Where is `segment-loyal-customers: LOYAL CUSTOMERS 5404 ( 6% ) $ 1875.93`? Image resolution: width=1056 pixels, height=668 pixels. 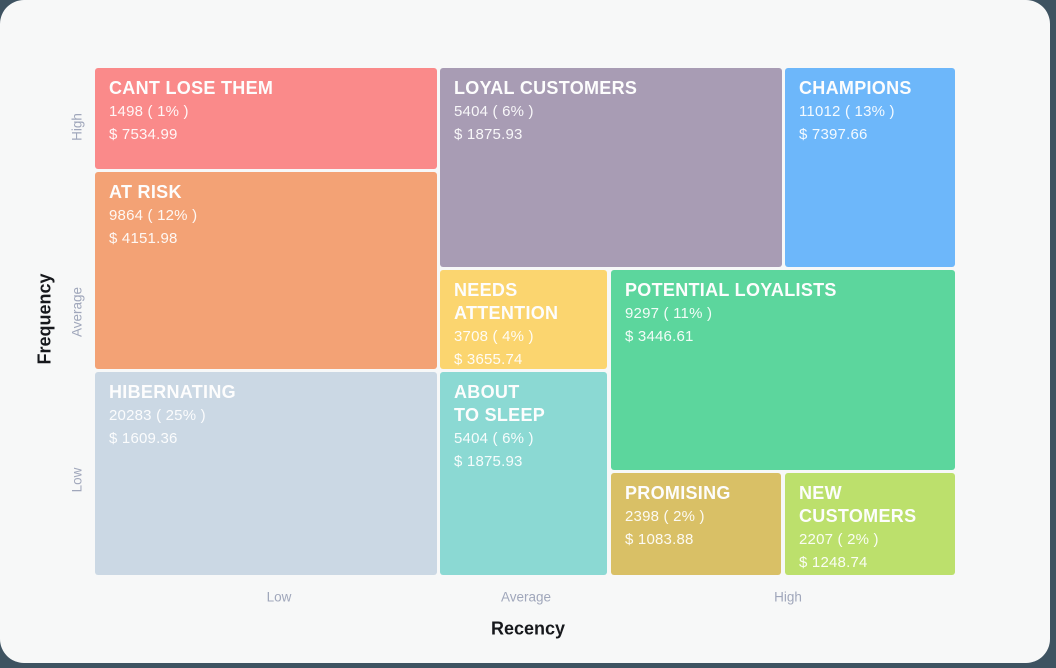
segment-loyal-customers: LOYAL CUSTOMERS 5404 ( 6% ) $ 1875.93 is located at coordinates (611, 167).